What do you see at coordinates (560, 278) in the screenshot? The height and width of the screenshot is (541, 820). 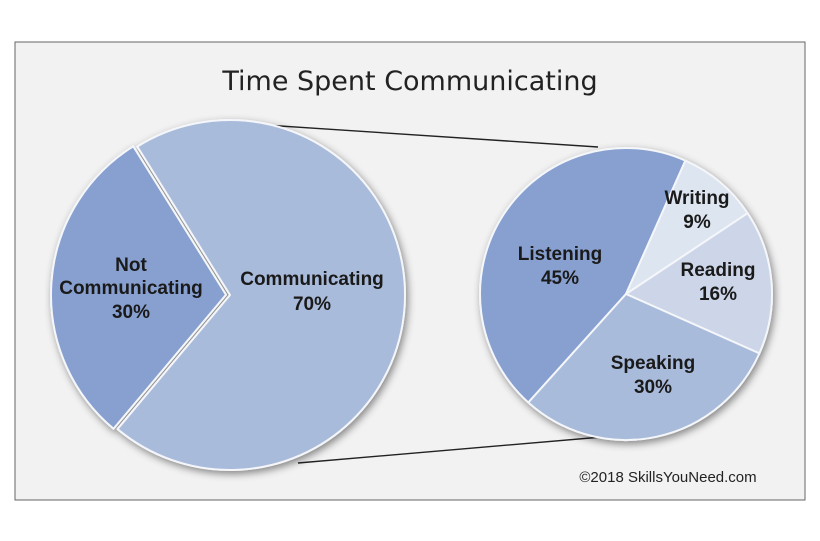 I see `slice-value-label: 45%` at bounding box center [560, 278].